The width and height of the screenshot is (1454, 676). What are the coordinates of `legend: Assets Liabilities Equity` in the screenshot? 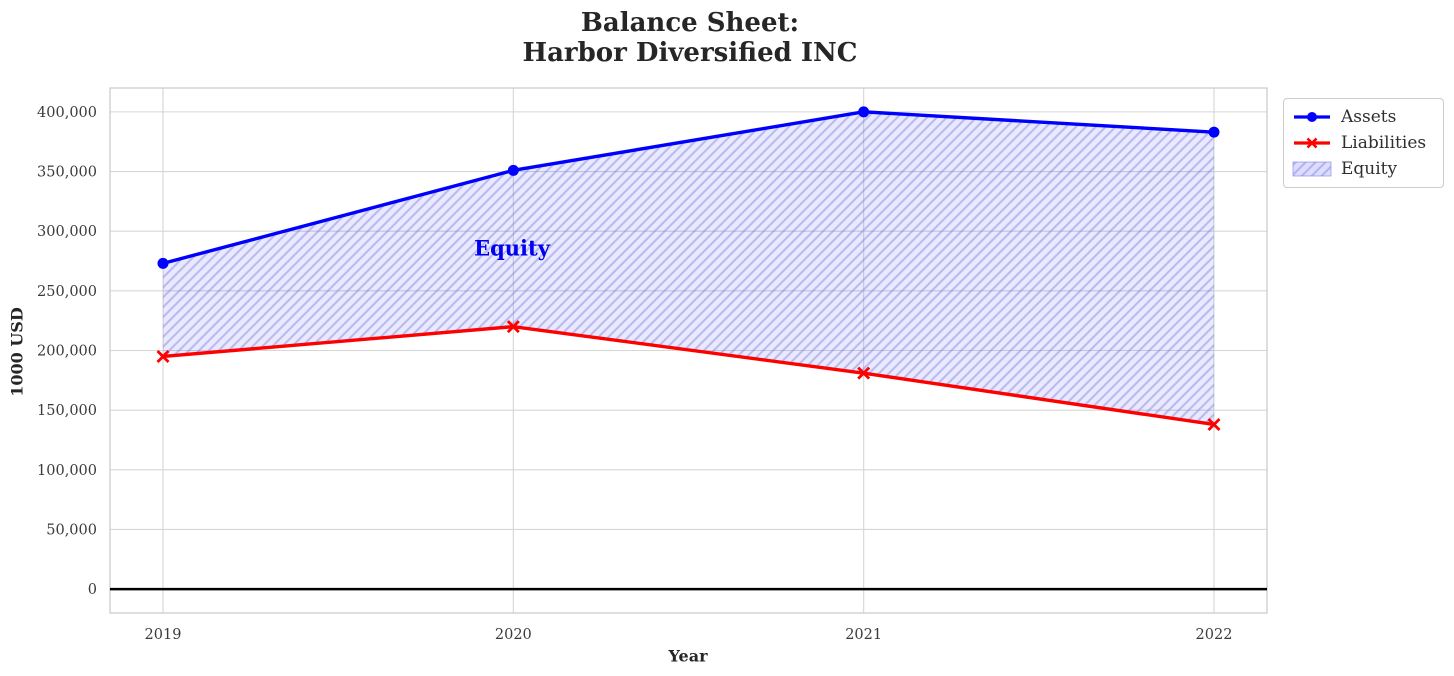 It's located at (1363, 143).